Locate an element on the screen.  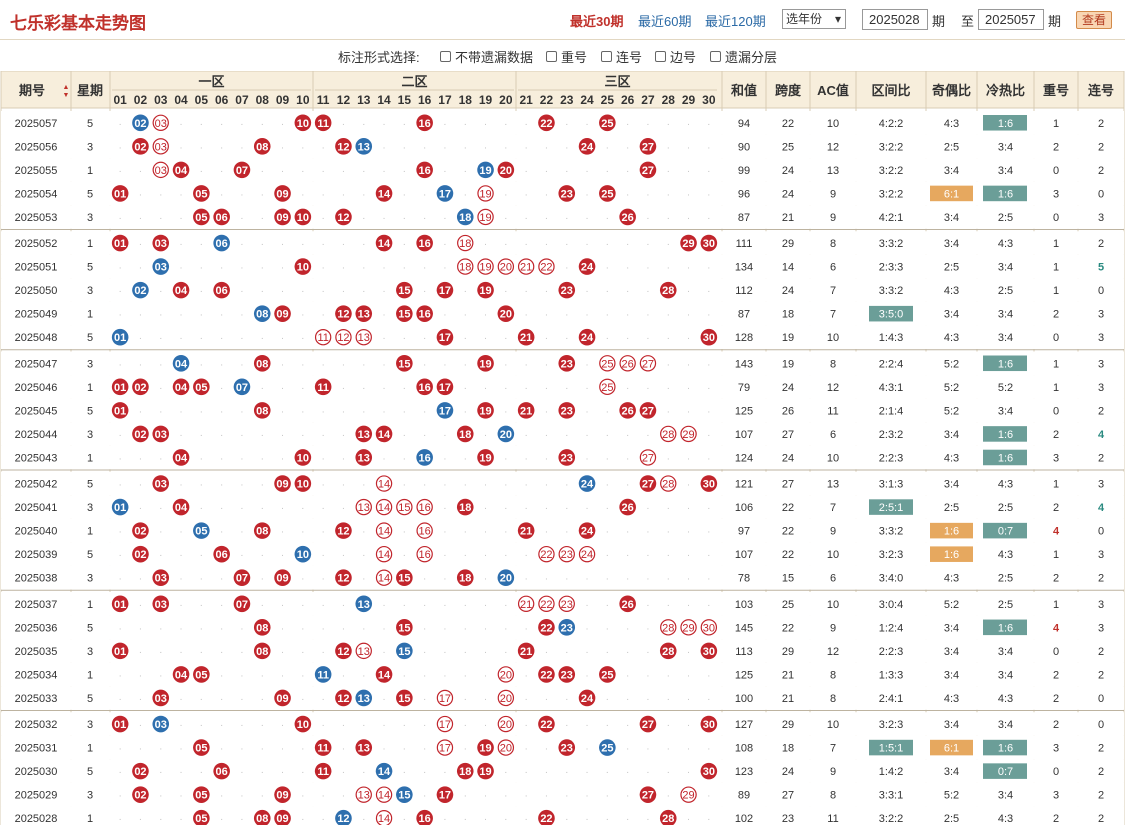
odd-even-cell: 1:6 is located at coordinates (951, 555).